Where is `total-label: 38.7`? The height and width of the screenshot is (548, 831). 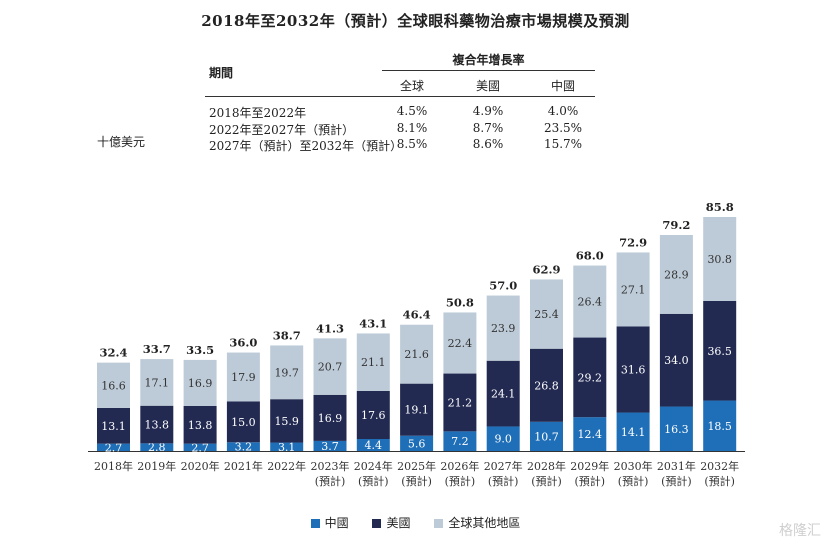 total-label: 38.7 is located at coordinates (287, 335).